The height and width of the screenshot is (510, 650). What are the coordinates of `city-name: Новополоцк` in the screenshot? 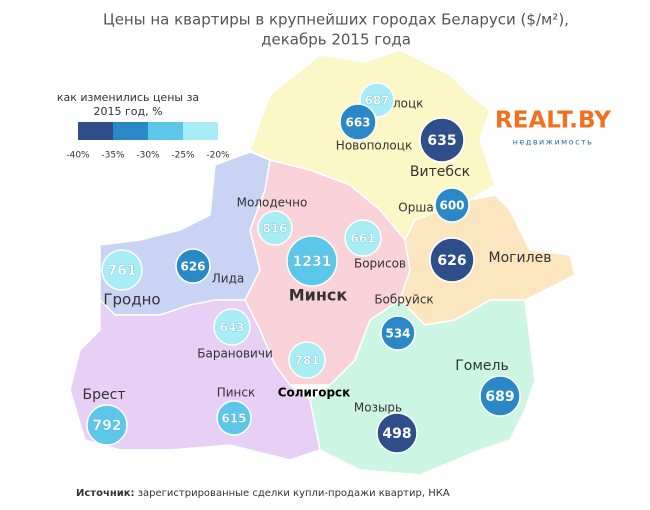 It's located at (374, 146).